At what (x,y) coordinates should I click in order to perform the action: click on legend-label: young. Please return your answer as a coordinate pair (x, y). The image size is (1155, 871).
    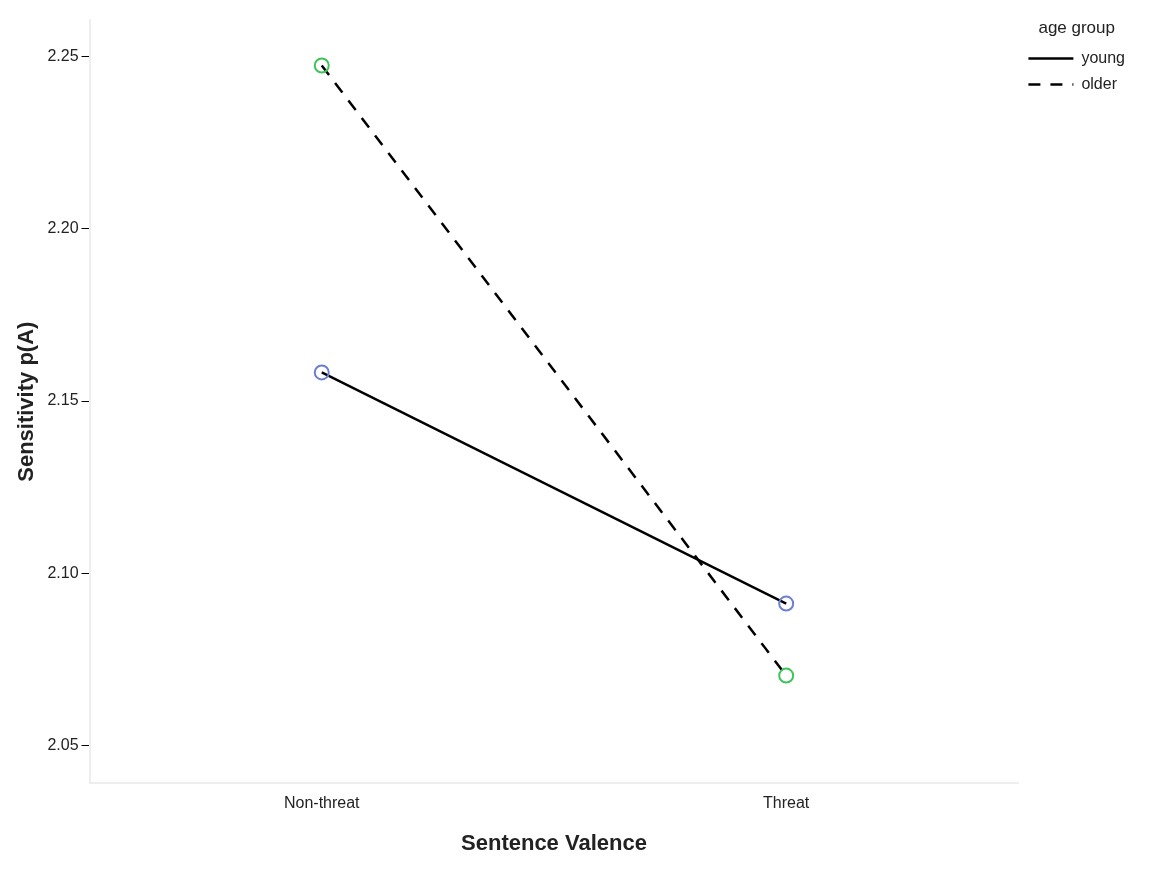
    Looking at the image, I should click on (1103, 57).